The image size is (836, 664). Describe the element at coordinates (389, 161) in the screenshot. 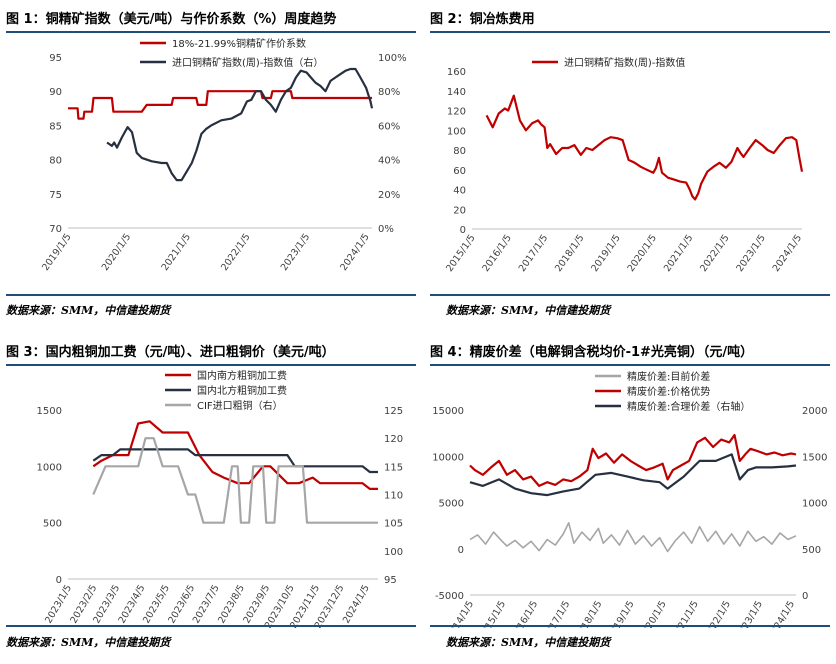

I see `y-tick-label-right: 40%` at that location.